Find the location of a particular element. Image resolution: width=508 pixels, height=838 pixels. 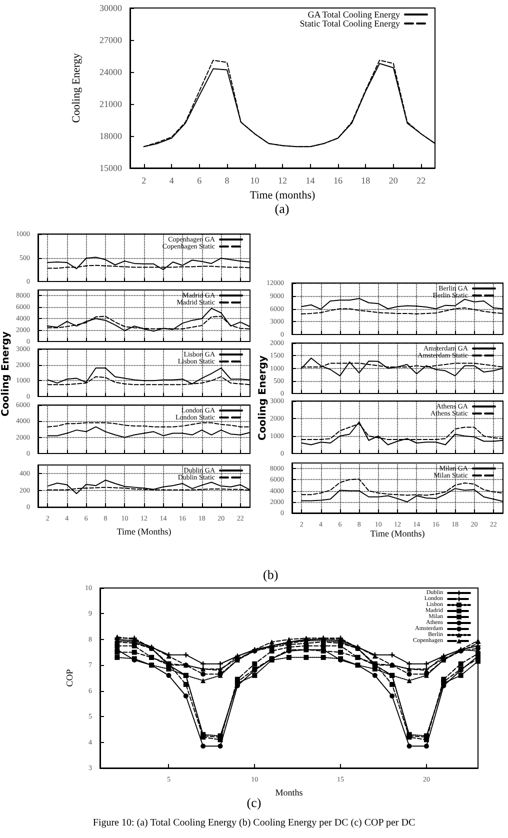

x-tick-label: 16 is located at coordinates (338, 181).